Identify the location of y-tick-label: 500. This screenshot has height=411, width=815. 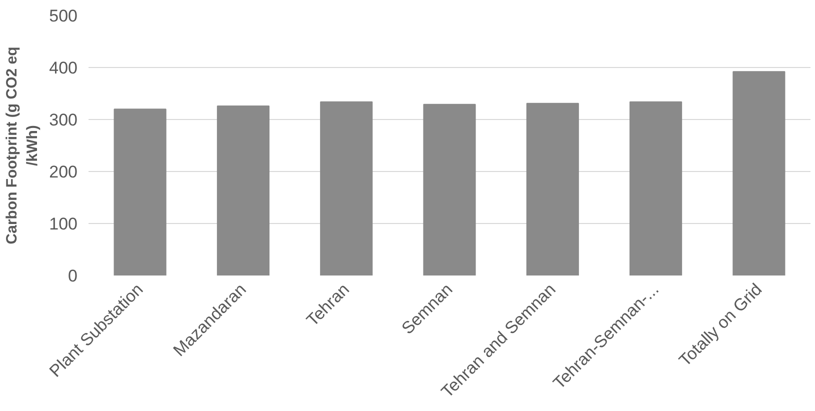
(63, 16).